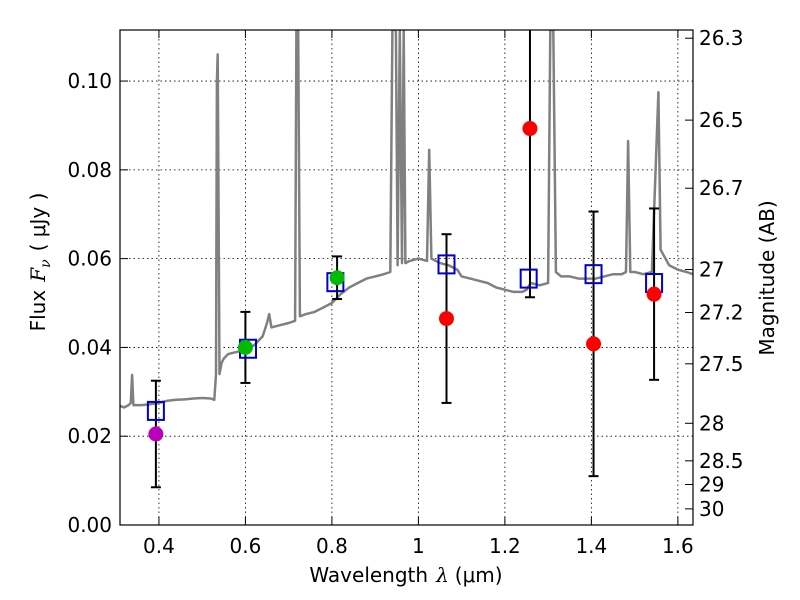 The image size is (800, 600). What do you see at coordinates (711, 509) in the screenshot?
I see `y2-tick-label: 30` at bounding box center [711, 509].